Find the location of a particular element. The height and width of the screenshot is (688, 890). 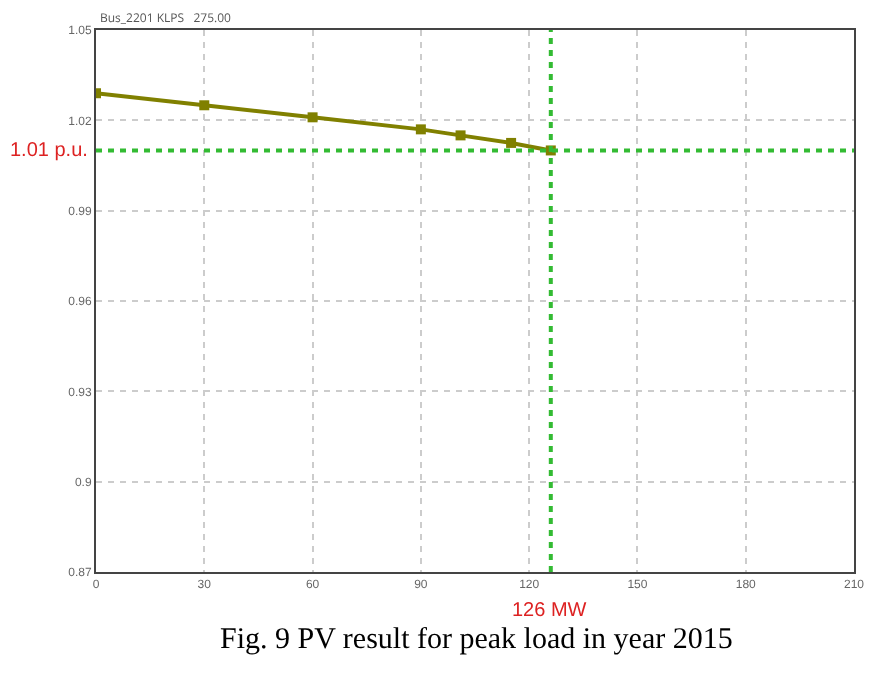

ref-line-label: 1.01 p.u. is located at coordinates (49, 151).